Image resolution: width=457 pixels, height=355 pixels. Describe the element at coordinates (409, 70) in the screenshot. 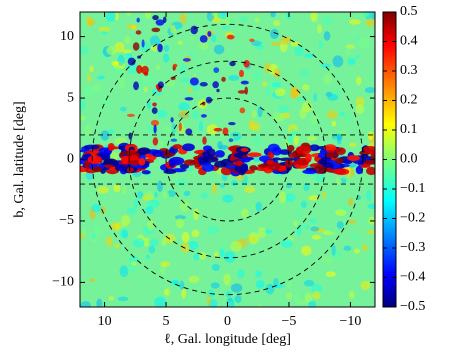

I see `colorbar-tick-label: 0.3` at that location.